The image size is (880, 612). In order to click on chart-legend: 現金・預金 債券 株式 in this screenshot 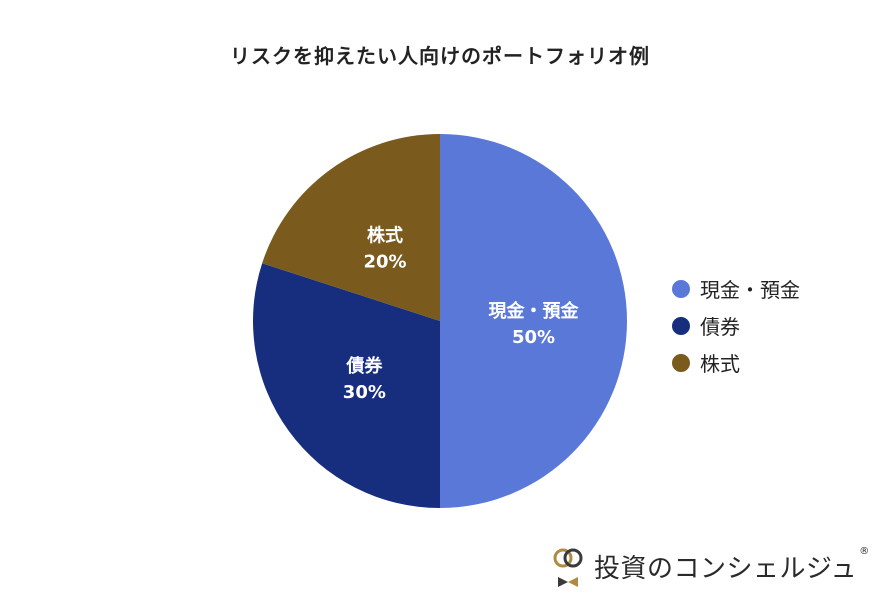, I will do `click(772, 325)`.